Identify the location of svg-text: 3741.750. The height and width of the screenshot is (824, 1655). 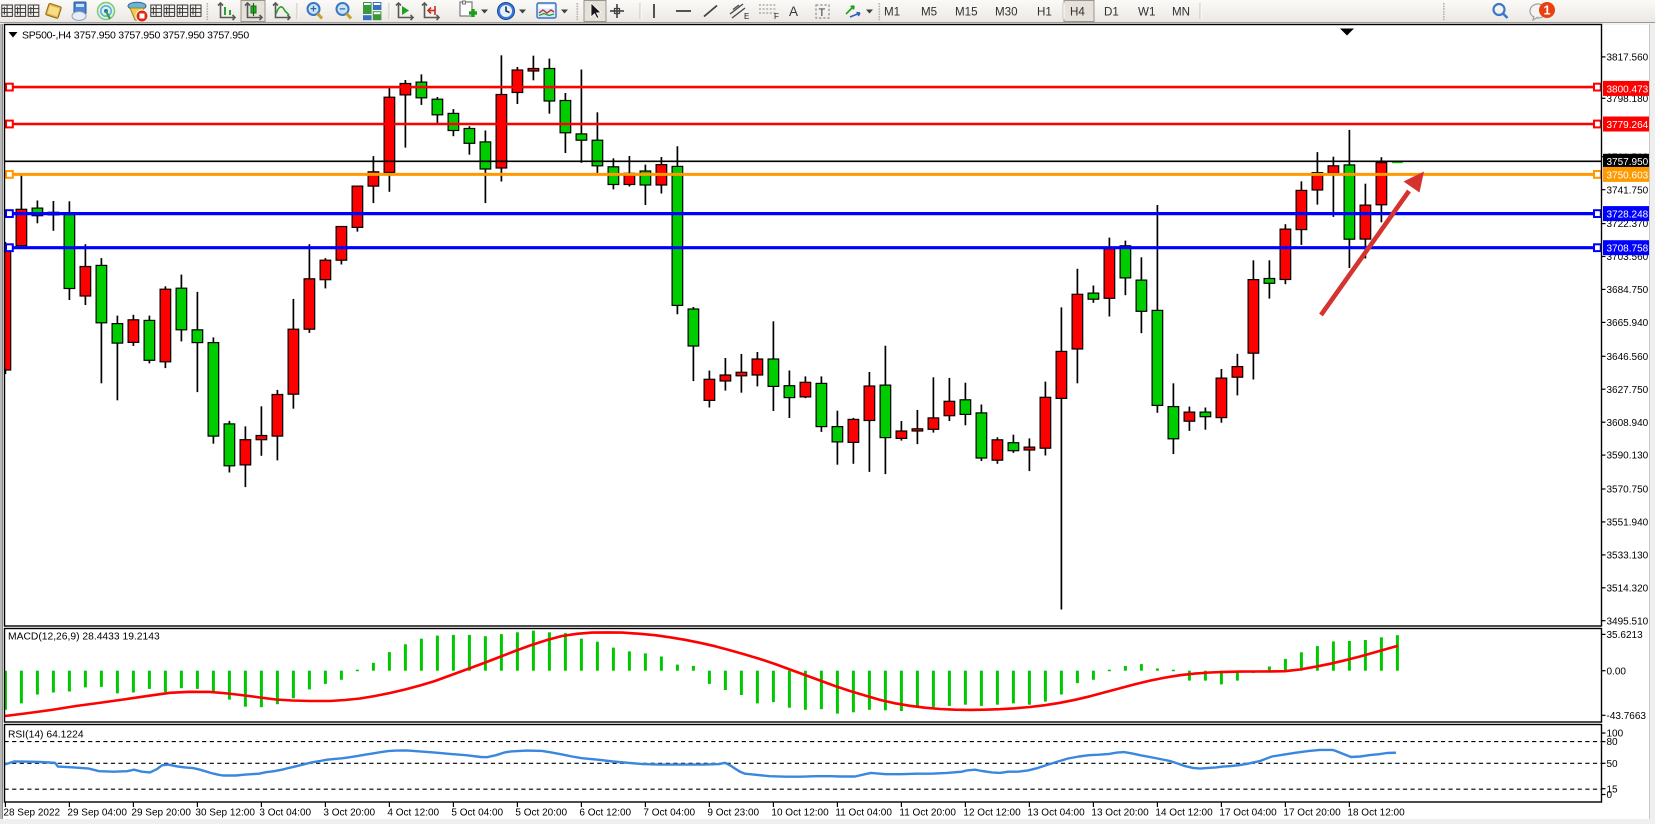
(1628, 190).